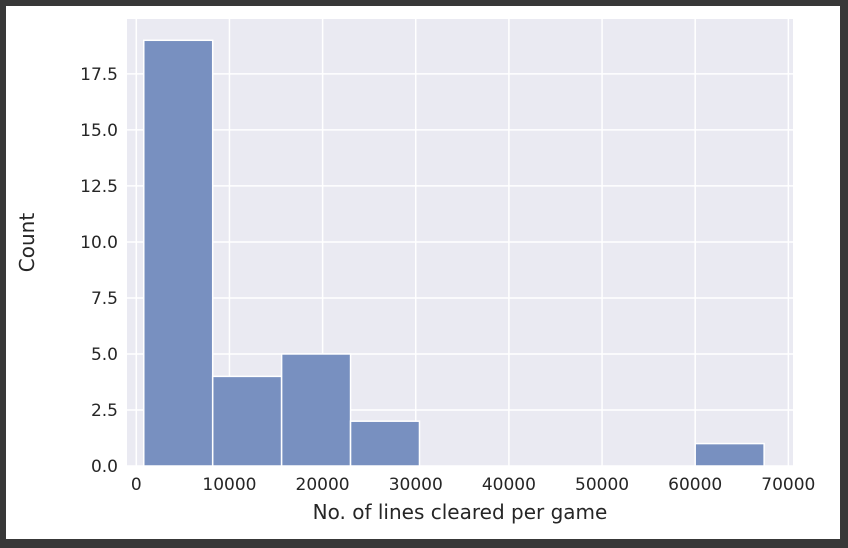  Describe the element at coordinates (416, 485) in the screenshot. I see `x-tick-label: 30000` at that location.